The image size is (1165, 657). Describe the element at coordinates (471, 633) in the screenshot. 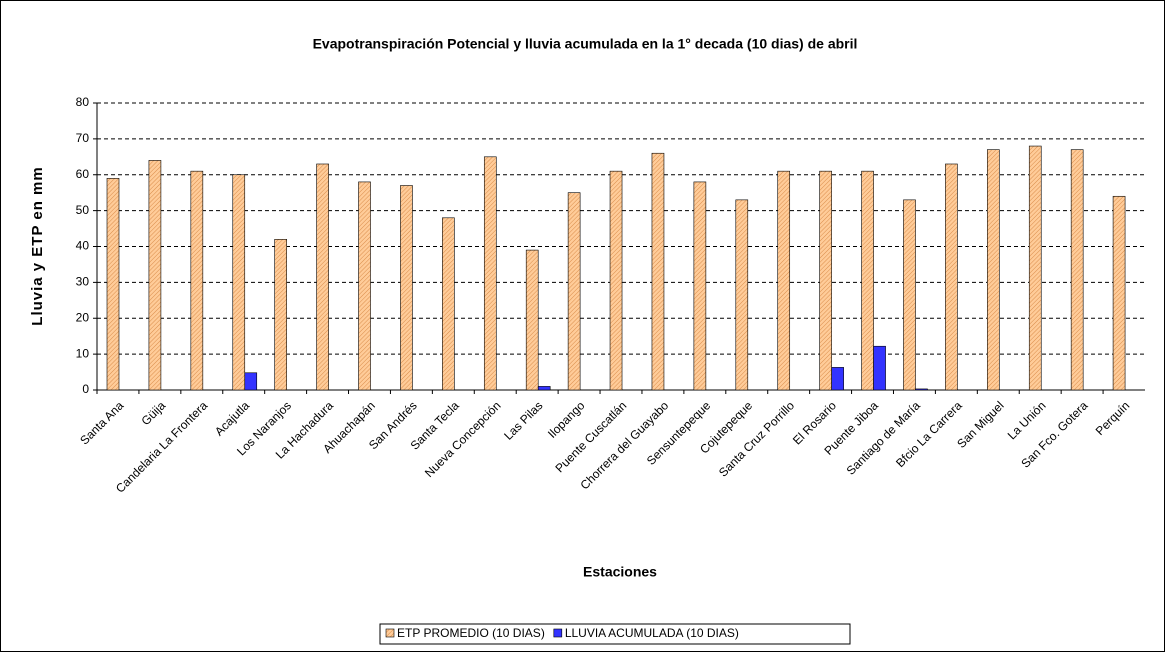

I see `legend-label: ETP PROMEDIO (10 DIAS)` at that location.